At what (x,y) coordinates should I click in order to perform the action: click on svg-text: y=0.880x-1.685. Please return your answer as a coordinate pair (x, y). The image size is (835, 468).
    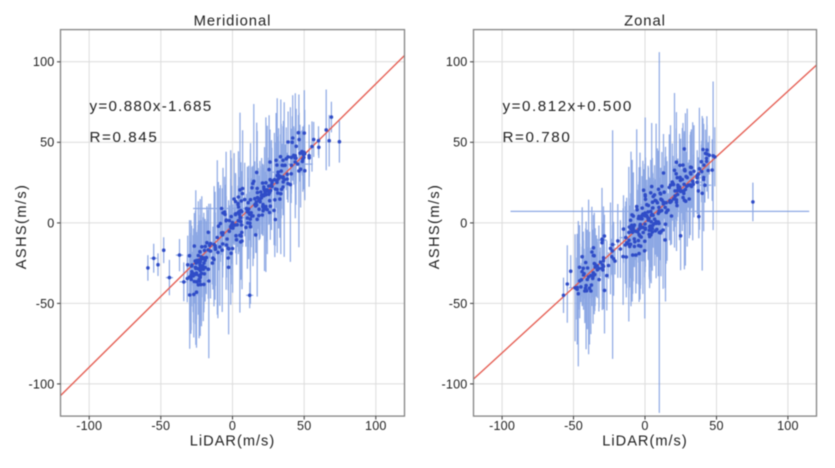
    Looking at the image, I should click on (151, 106).